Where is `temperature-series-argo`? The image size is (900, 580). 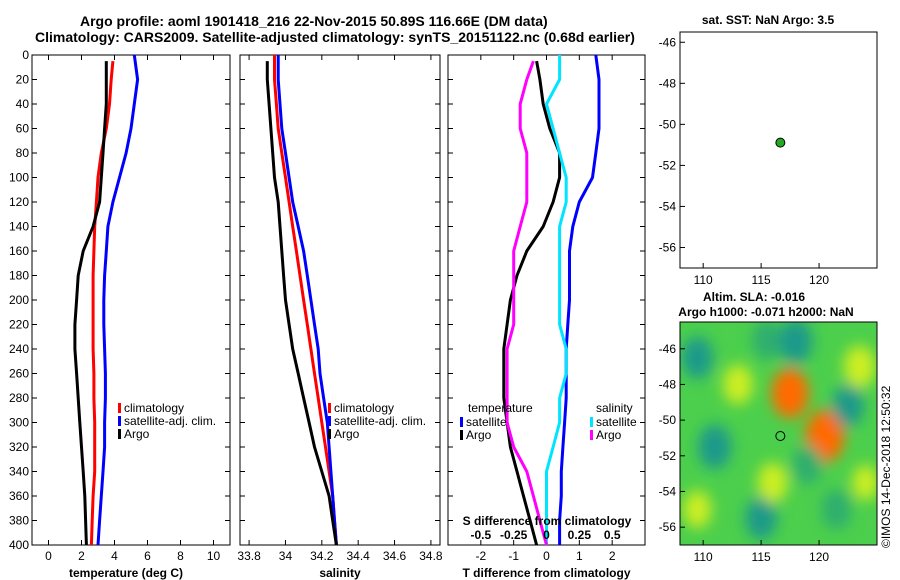 temperature-series-argo is located at coordinates (90, 303).